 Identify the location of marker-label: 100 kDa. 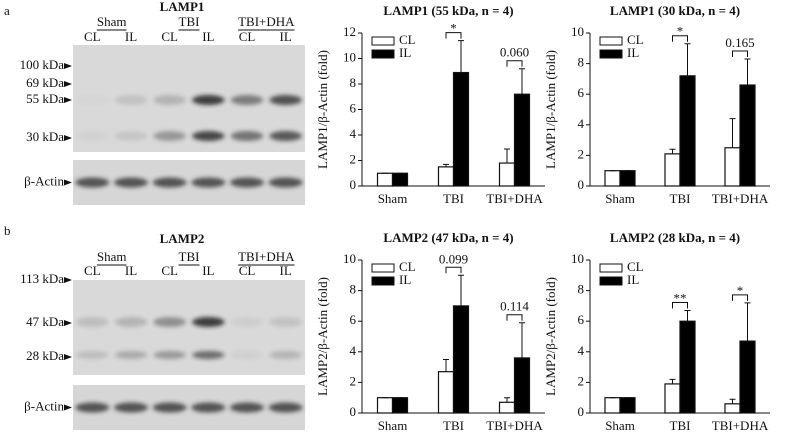
(42, 64).